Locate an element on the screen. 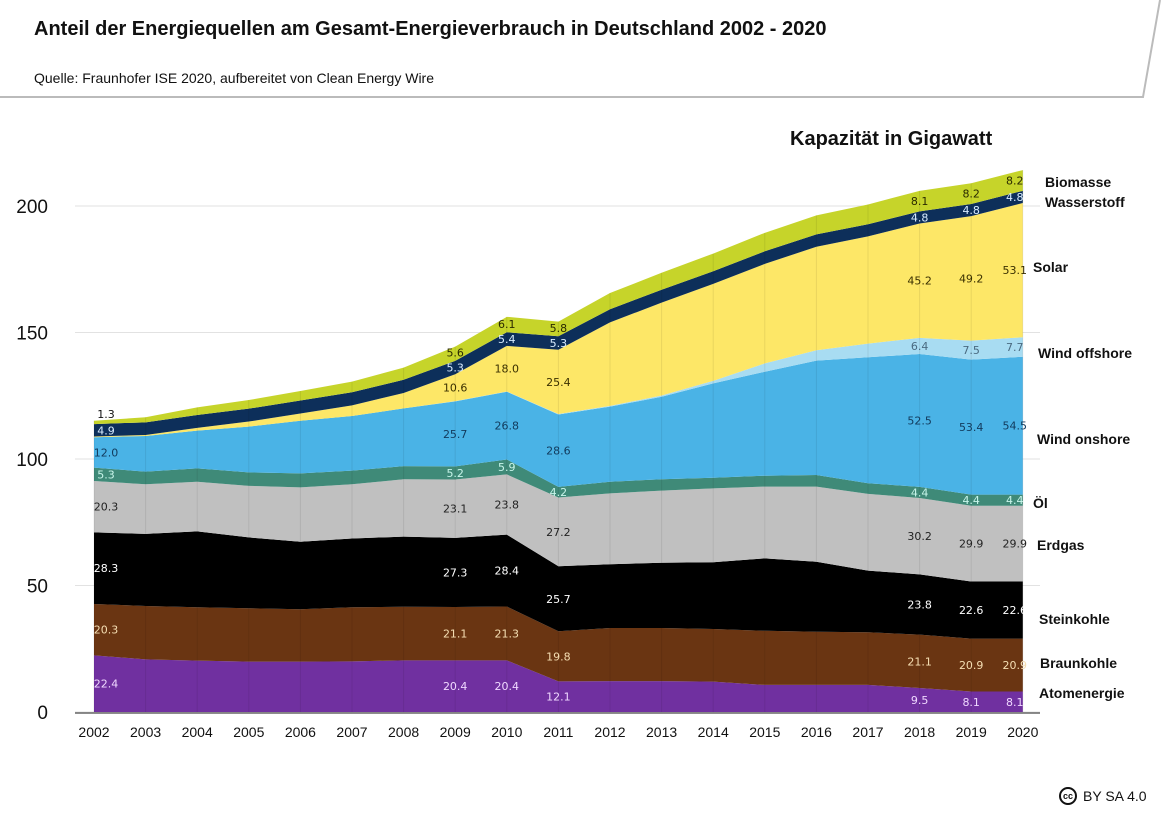 Image resolution: width=1161 pixels, height=824 pixels. data-label: 1.3 is located at coordinates (106, 414).